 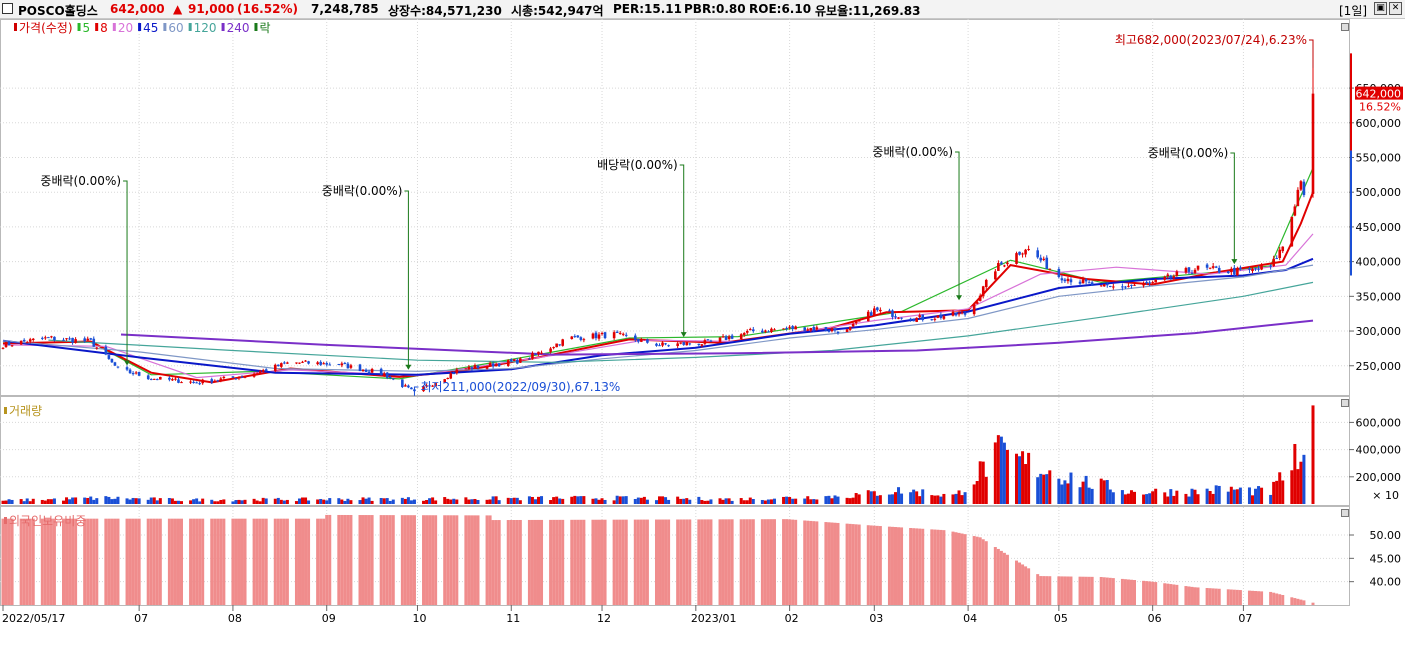 What do you see at coordinates (1380, 8) in the screenshot?
I see `restore-icon: ▣` at bounding box center [1380, 8].